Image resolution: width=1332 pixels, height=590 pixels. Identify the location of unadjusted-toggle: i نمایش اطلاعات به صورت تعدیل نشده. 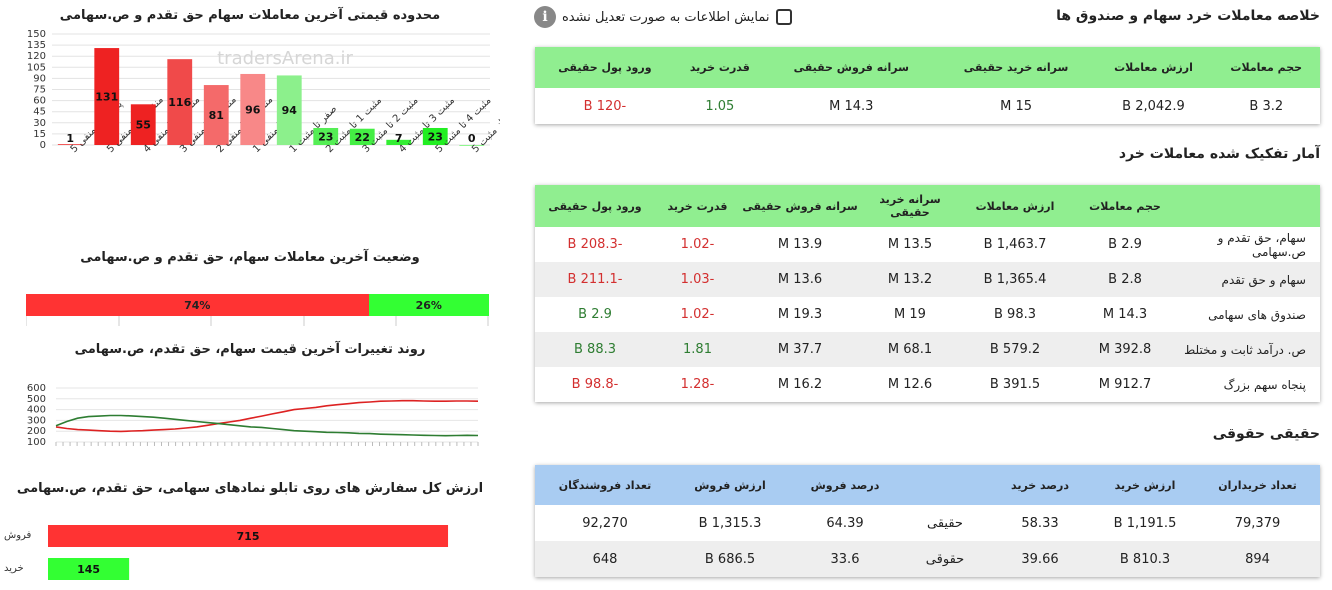
(663, 17).